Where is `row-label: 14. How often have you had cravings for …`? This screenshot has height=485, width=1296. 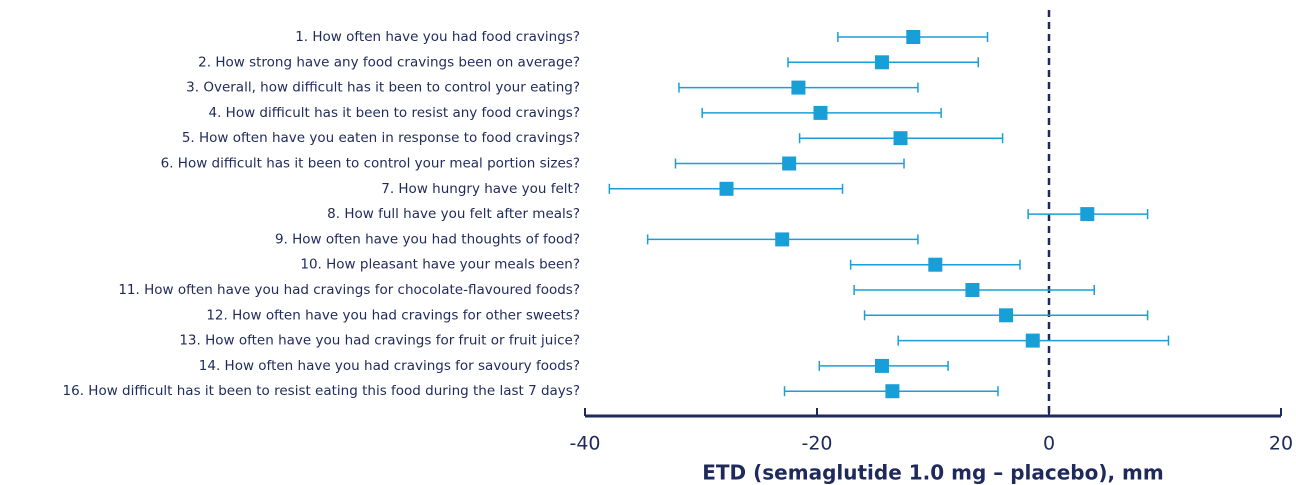
row-label: 14. How often have you had cravings for … is located at coordinates (389, 366).